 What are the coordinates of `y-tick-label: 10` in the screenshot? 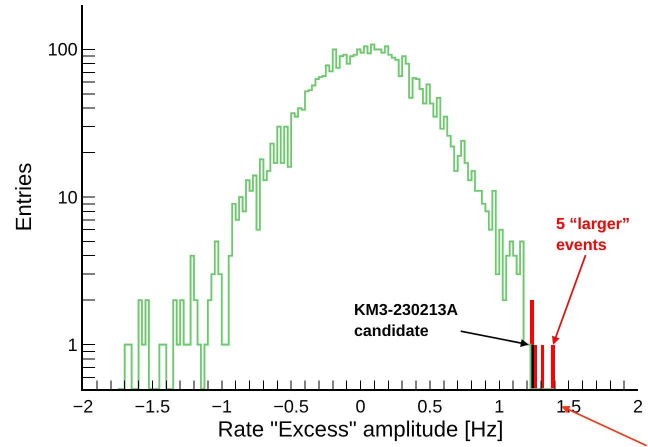 It's located at (68, 197).